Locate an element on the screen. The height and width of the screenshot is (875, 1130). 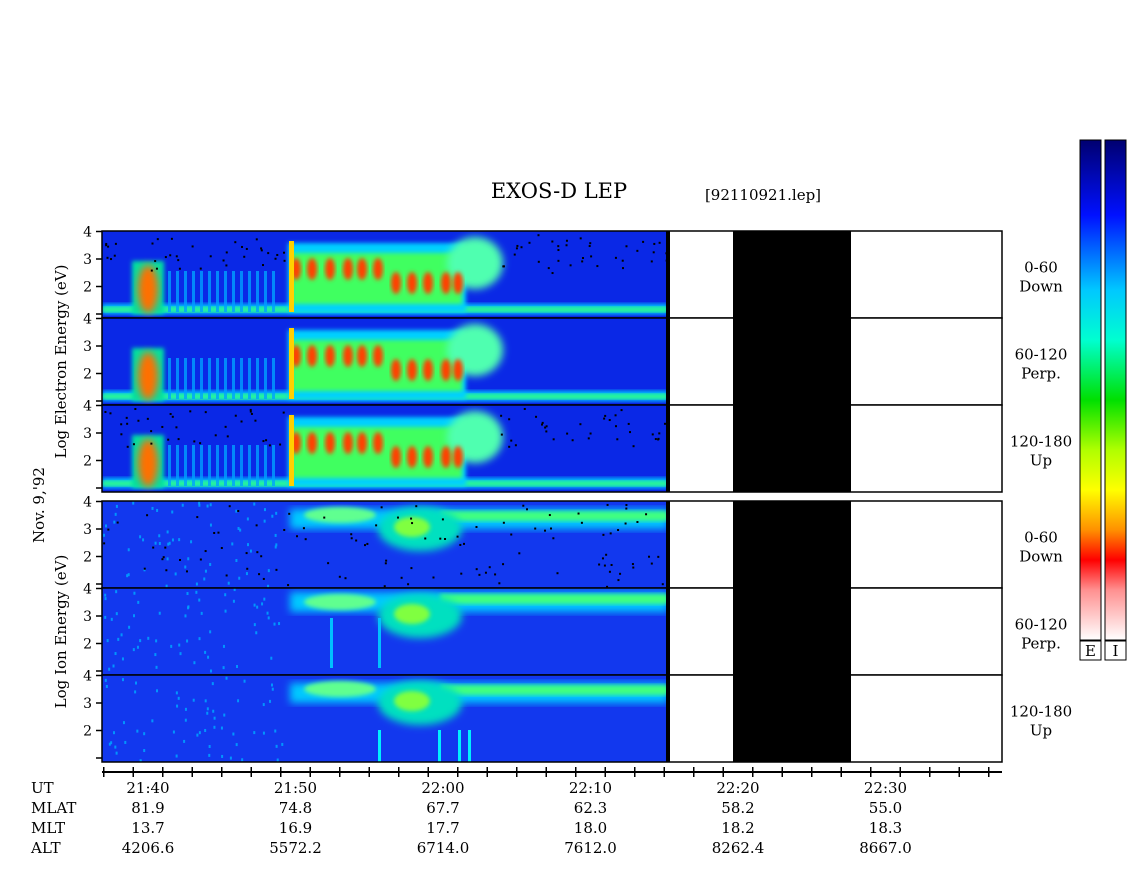
orbit-value-alt: 7612.0 is located at coordinates (590, 848).